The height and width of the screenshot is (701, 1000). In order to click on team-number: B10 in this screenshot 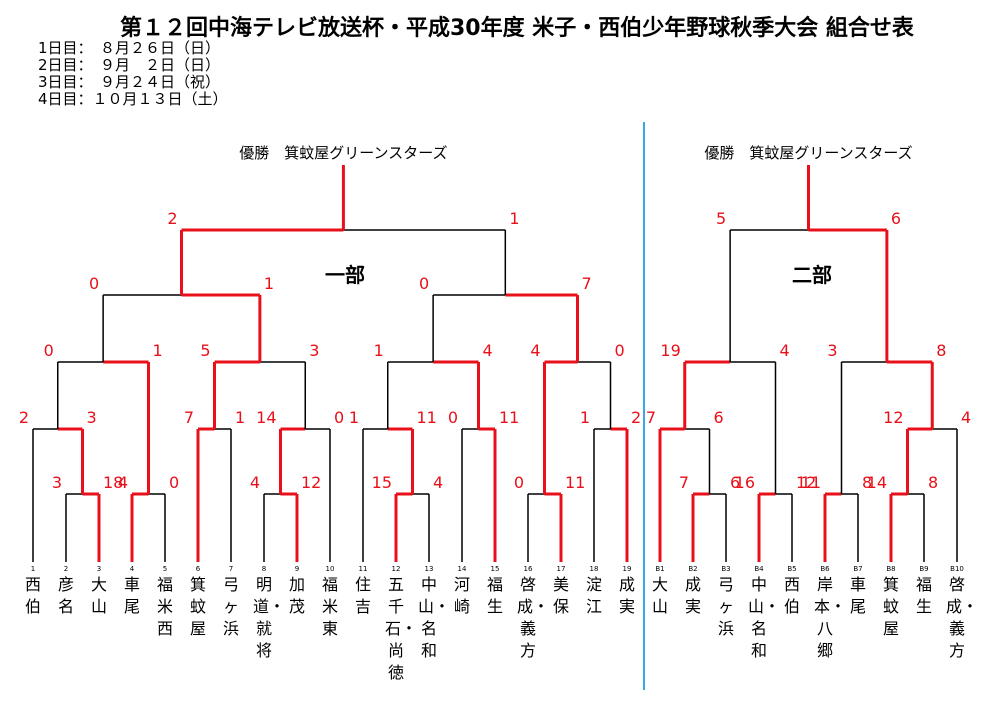, I will do `click(957, 569)`.